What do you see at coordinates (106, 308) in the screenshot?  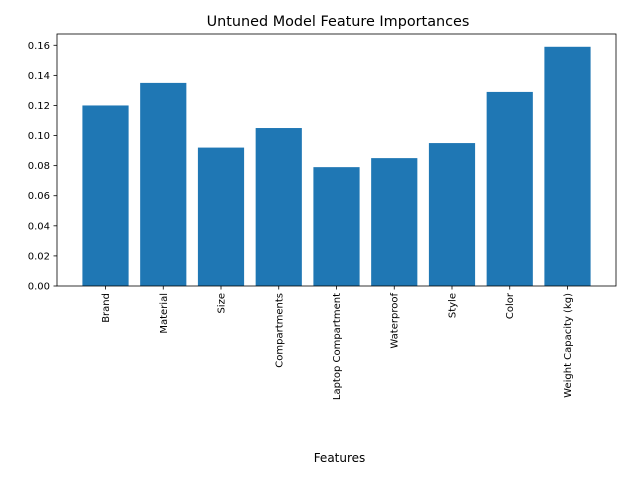 I see `x-tick-label: Brand` at bounding box center [106, 308].